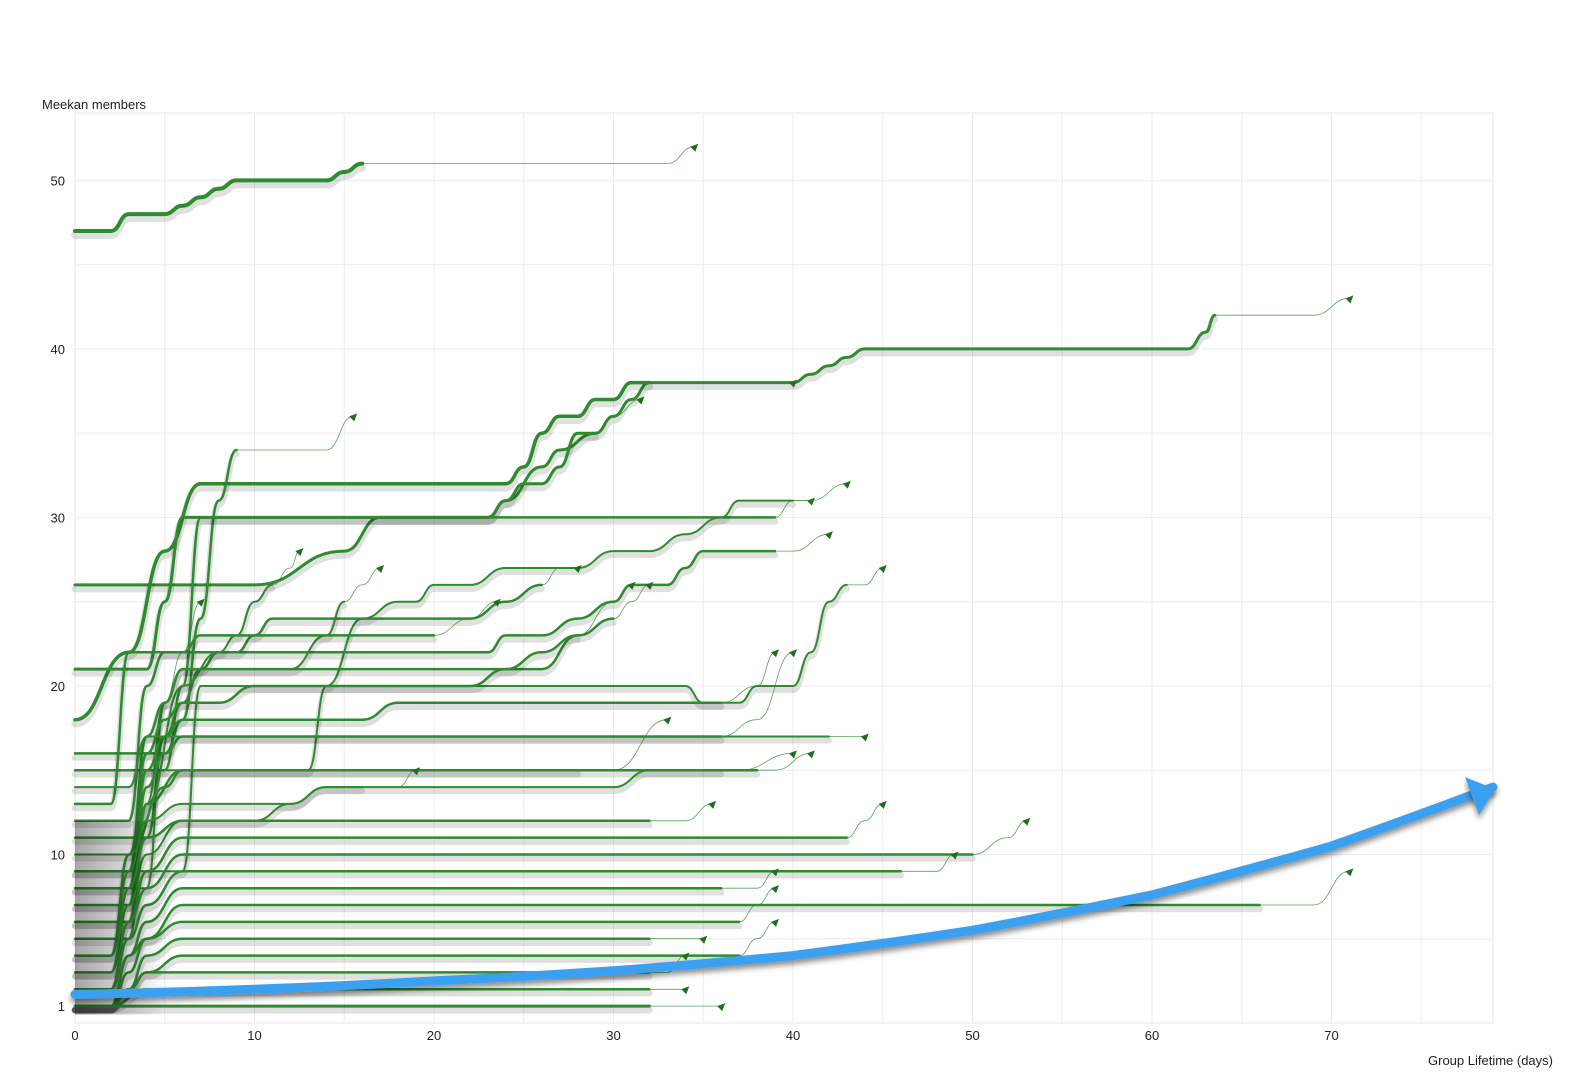  Describe the element at coordinates (1331, 1035) in the screenshot. I see `x-tick-label: 70` at that location.